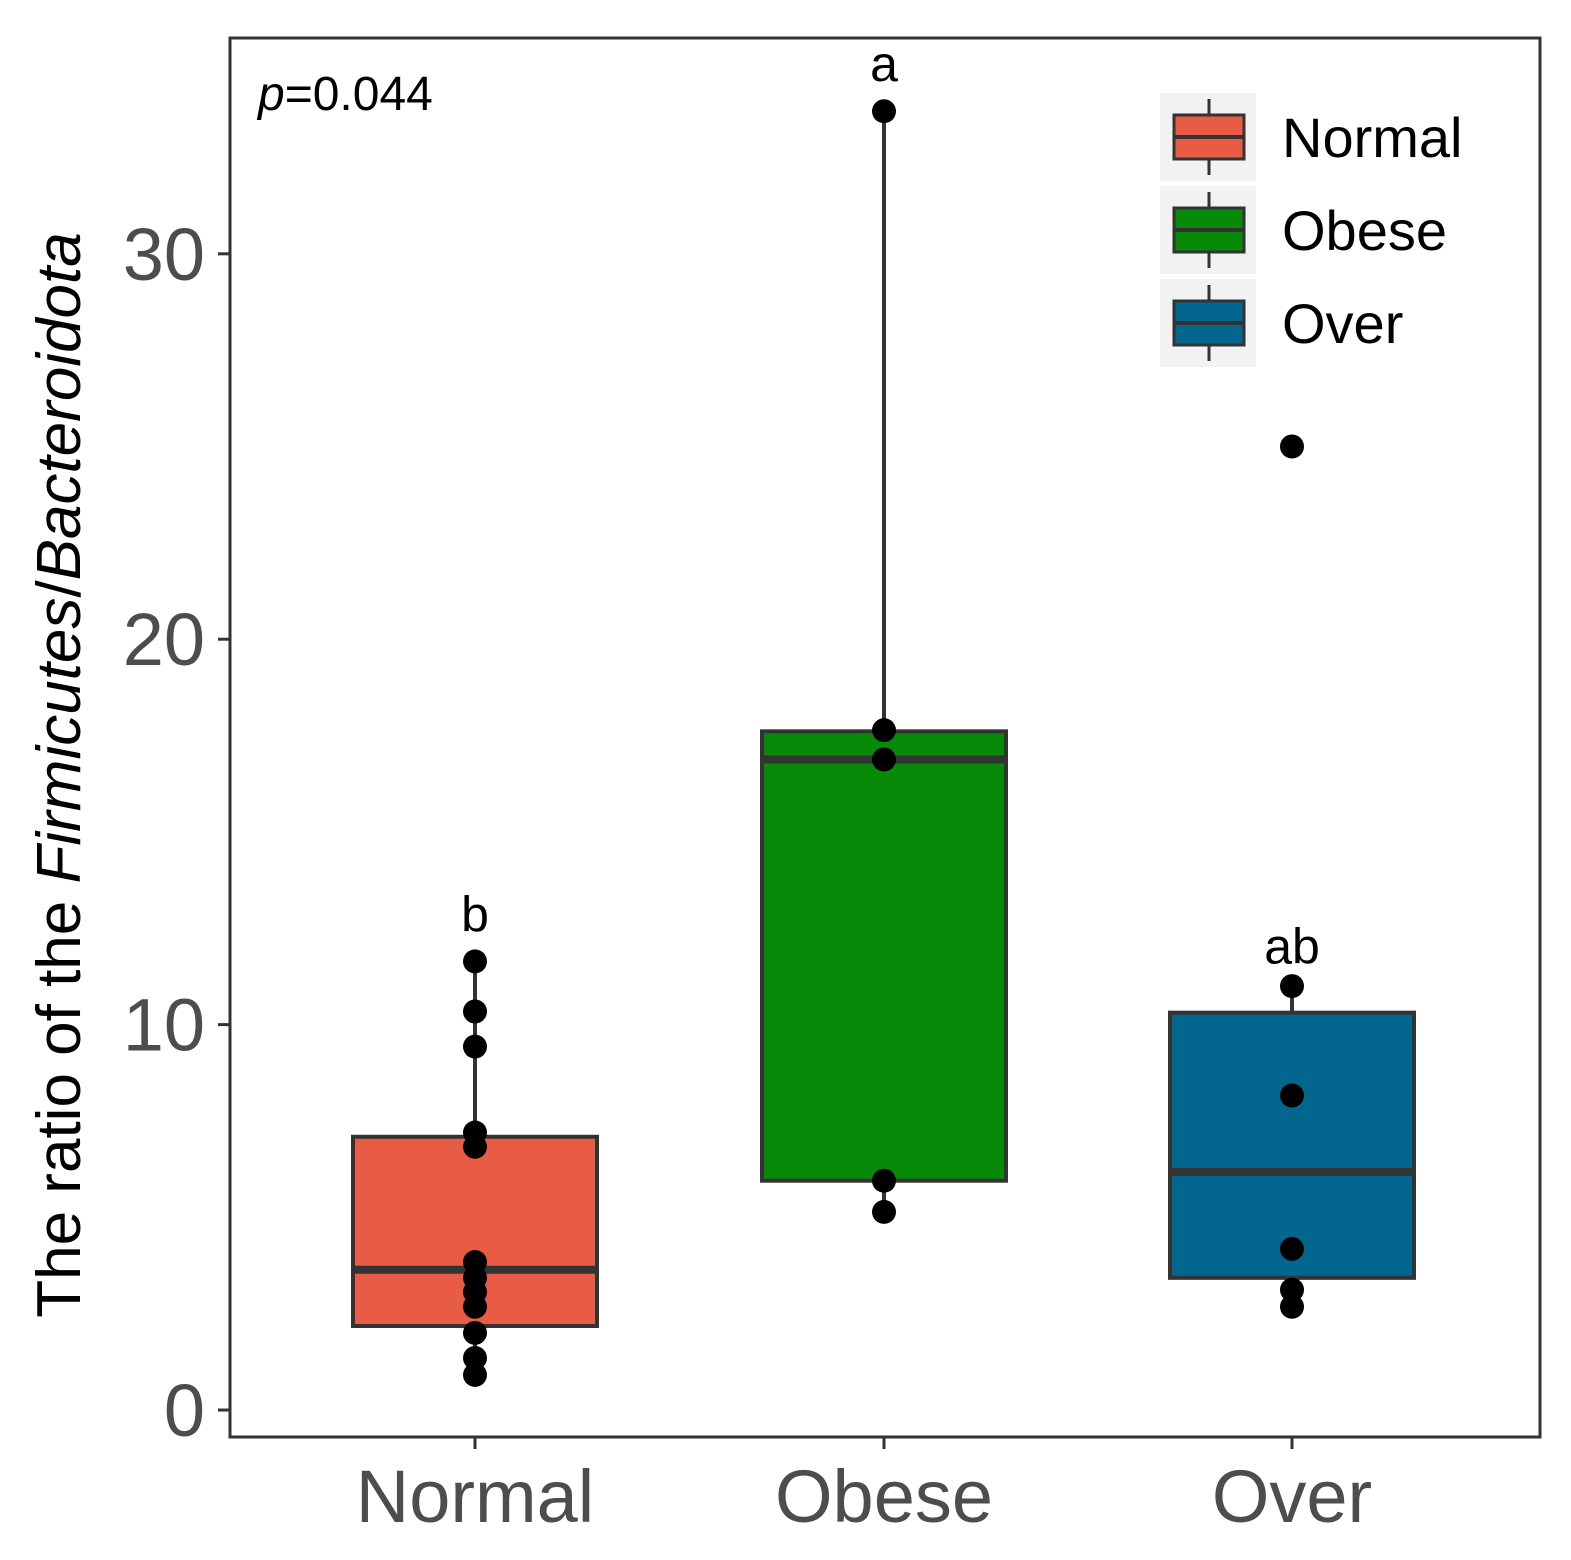  I want to click on y-tick-label: 30, so click(164, 254).